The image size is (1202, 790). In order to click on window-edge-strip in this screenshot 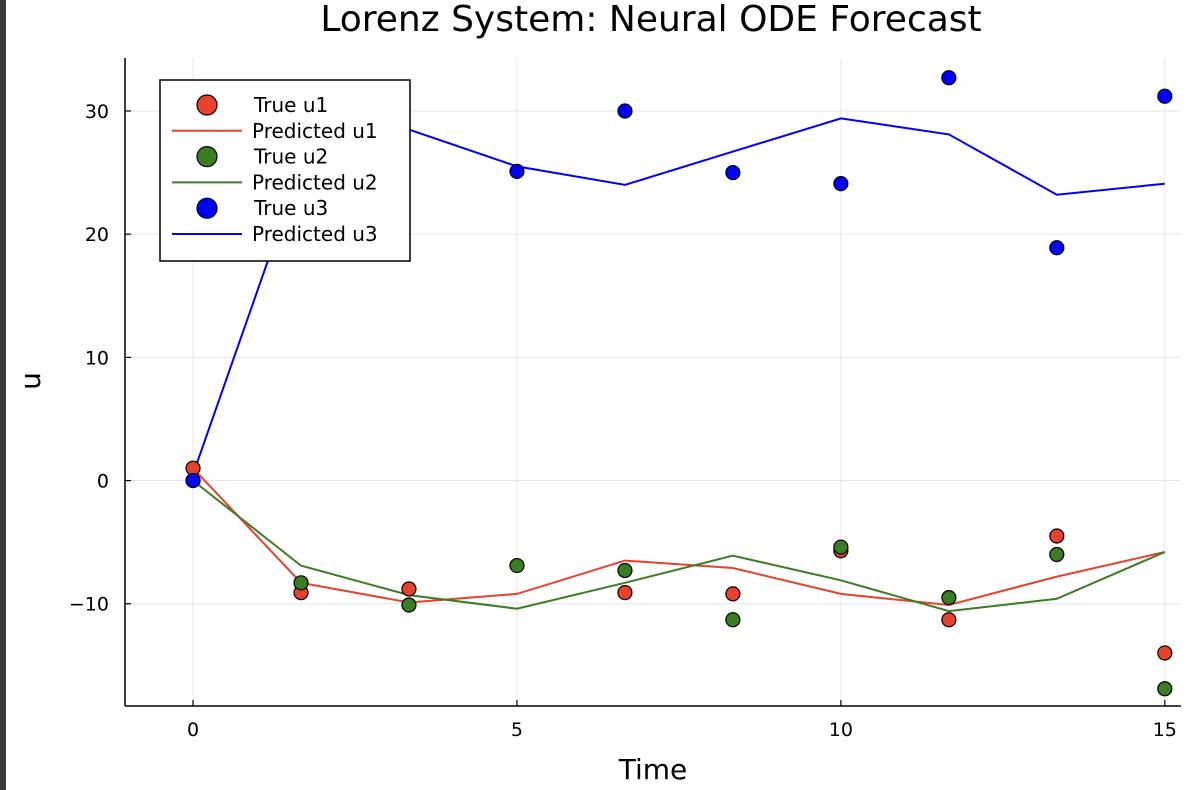, I will do `click(3, 395)`.